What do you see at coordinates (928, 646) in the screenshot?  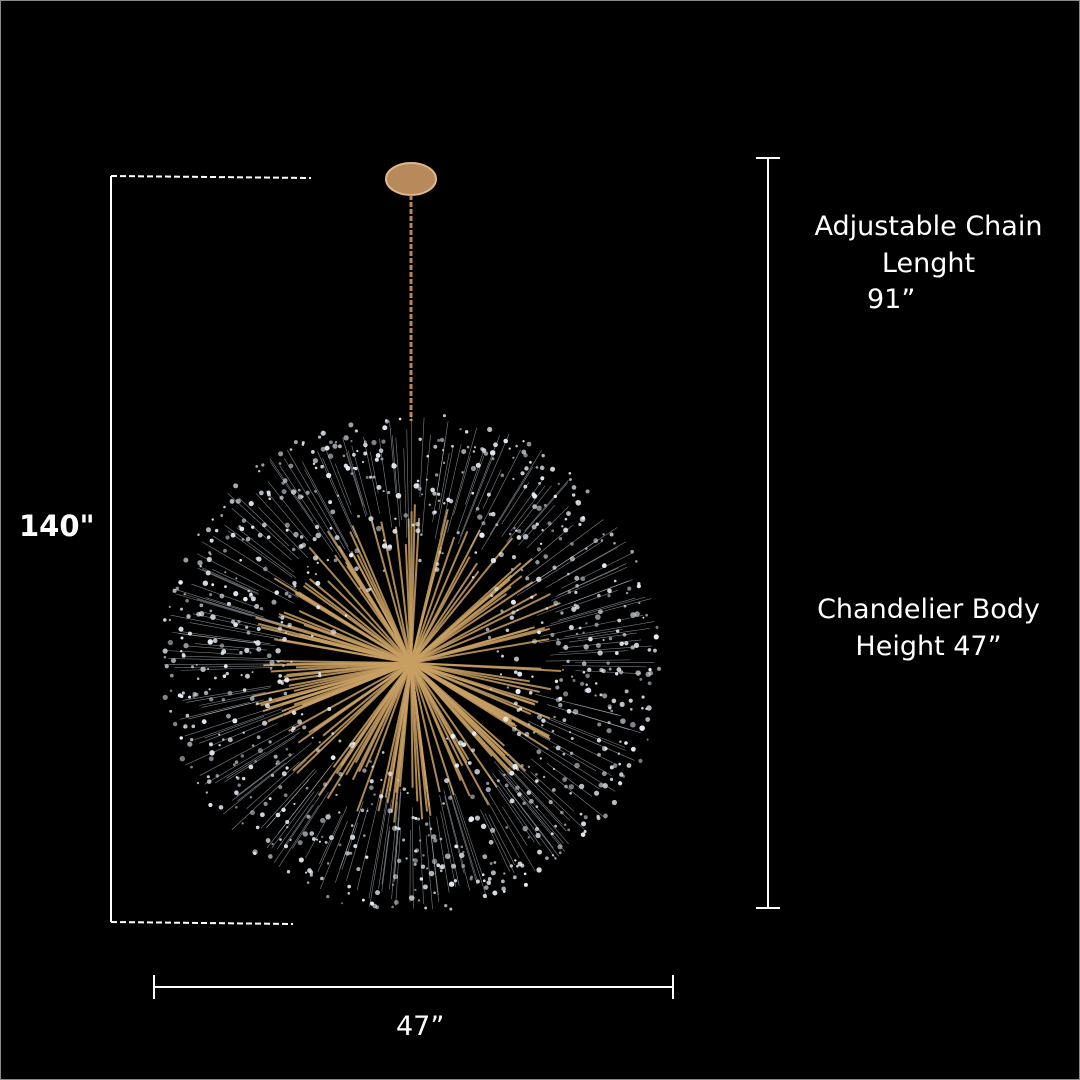 I see `body-label-line2: Height 47”` at bounding box center [928, 646].